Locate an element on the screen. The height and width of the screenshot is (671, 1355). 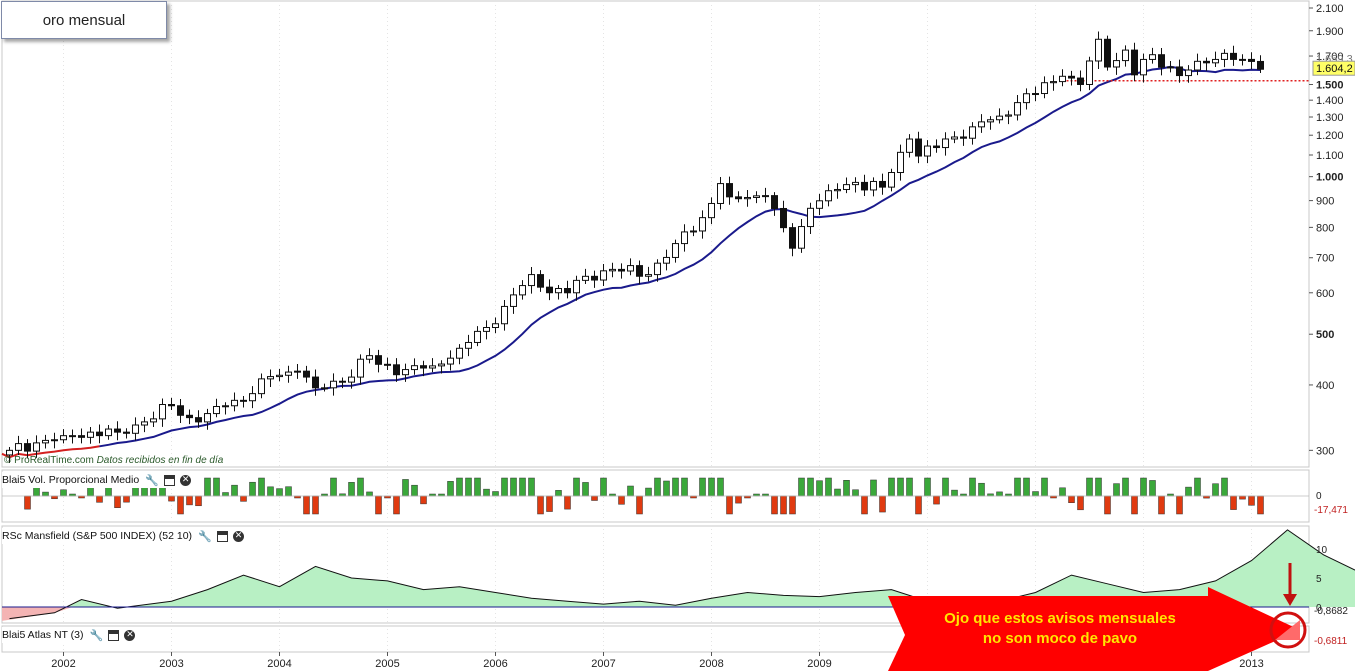
y-tick-label: 500 is located at coordinates (1325, 335).